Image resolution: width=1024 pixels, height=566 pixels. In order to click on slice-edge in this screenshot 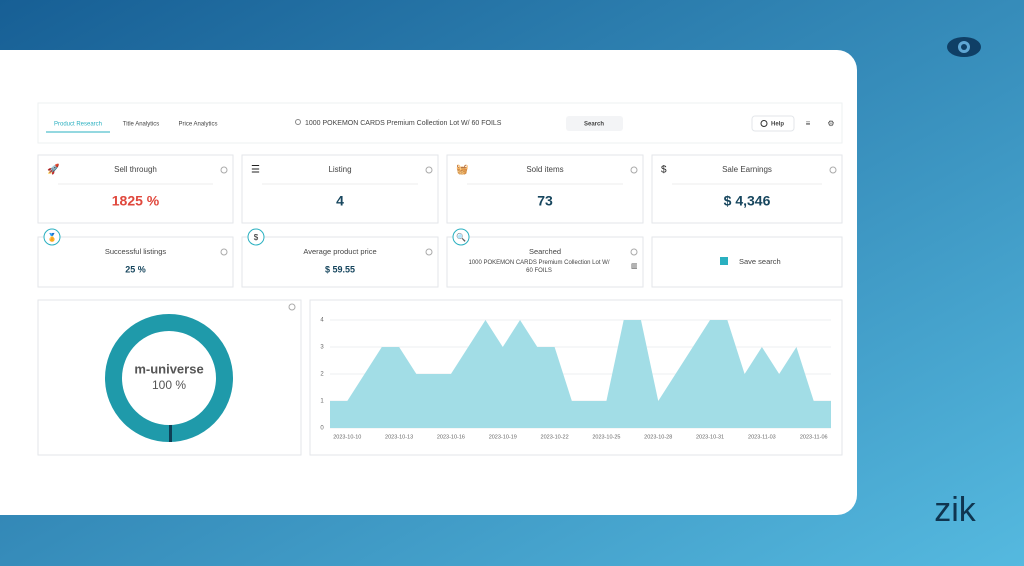, I will do `click(170, 433)`.